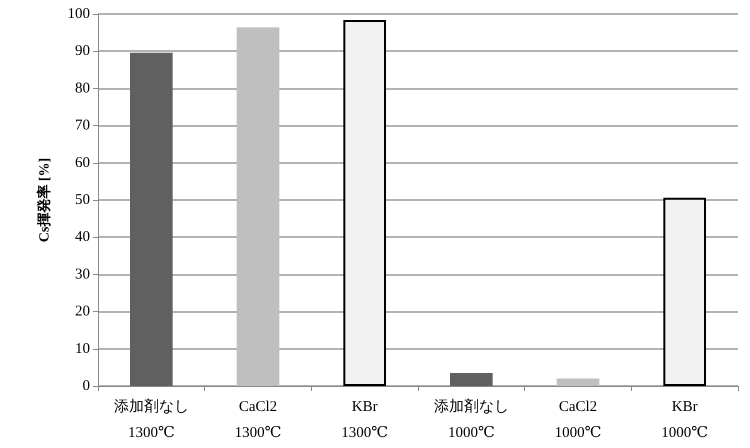 The height and width of the screenshot is (448, 750). Describe the element at coordinates (258, 420) in the screenshot. I see `x-tick-label: CaCl2 1300℃` at that location.